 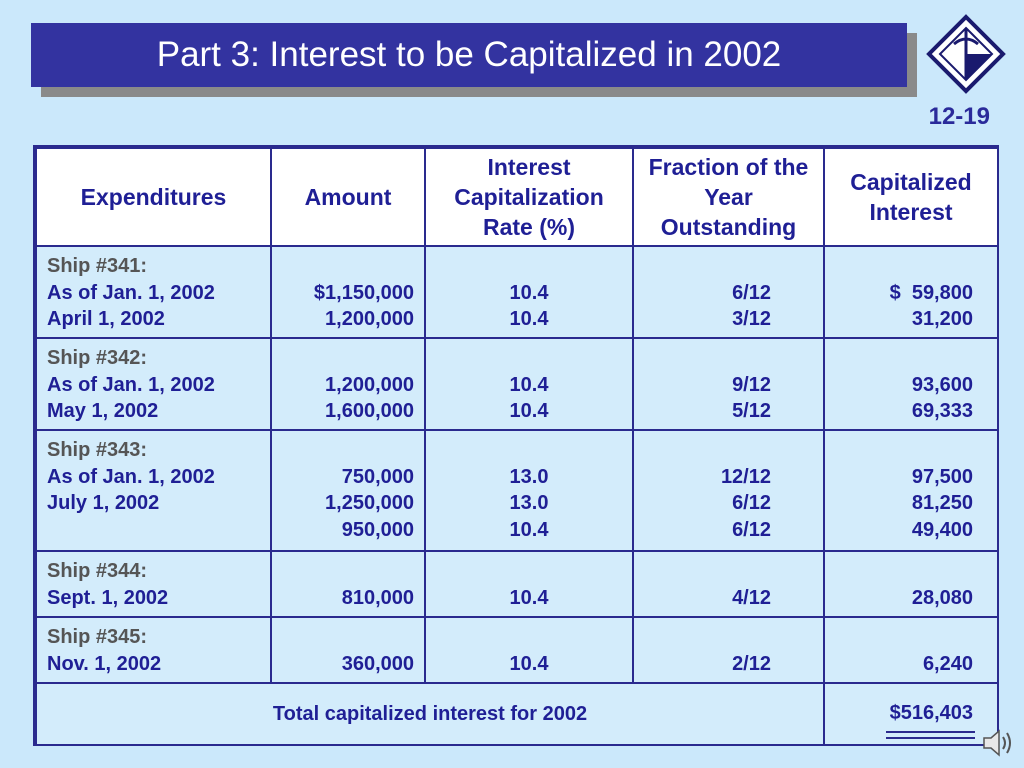 I want to click on expenditure-date: Nov. 1, 2002, so click(x=104, y=663).